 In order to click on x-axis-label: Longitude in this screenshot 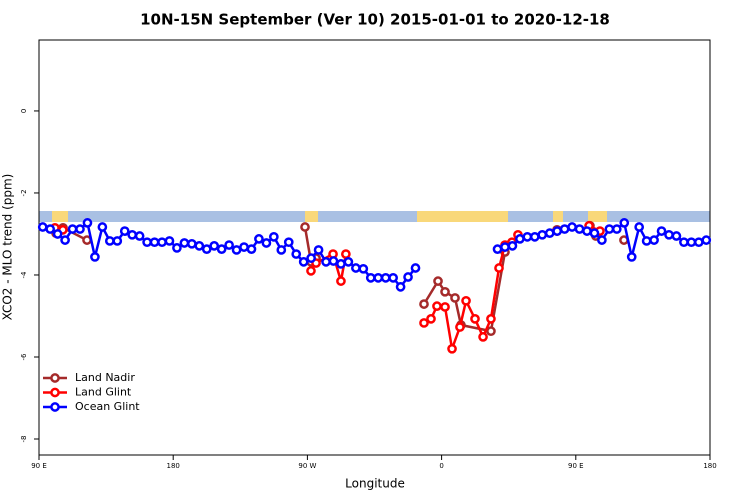, I will do `click(375, 484)`.